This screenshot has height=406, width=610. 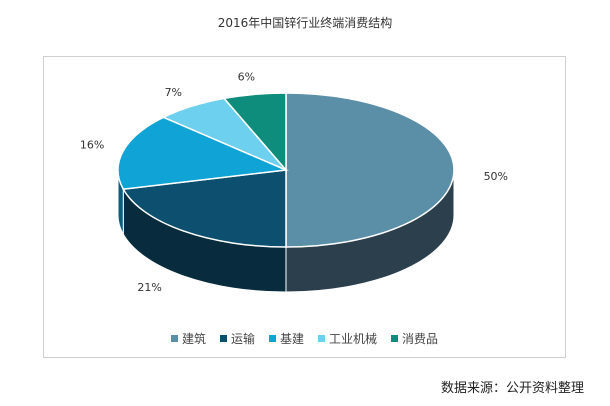 I want to click on legend: 建筑 运输 基建 工业机械 消费品, so click(x=304, y=338).